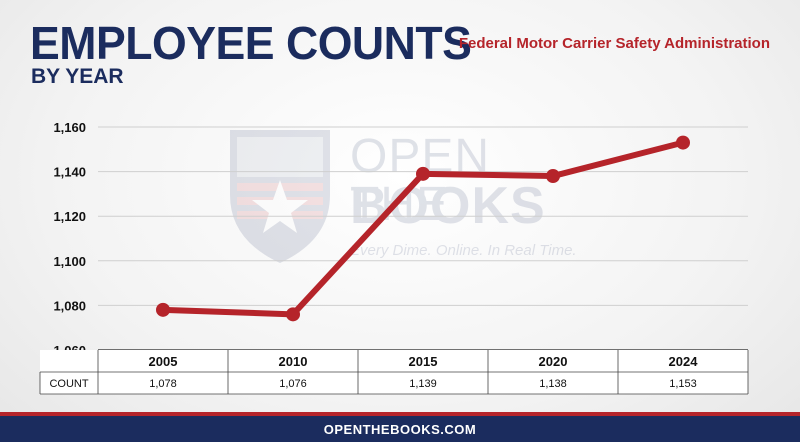 The width and height of the screenshot is (800, 442). What do you see at coordinates (69, 127) in the screenshot?
I see `y-tick-label: 1,160` at bounding box center [69, 127].